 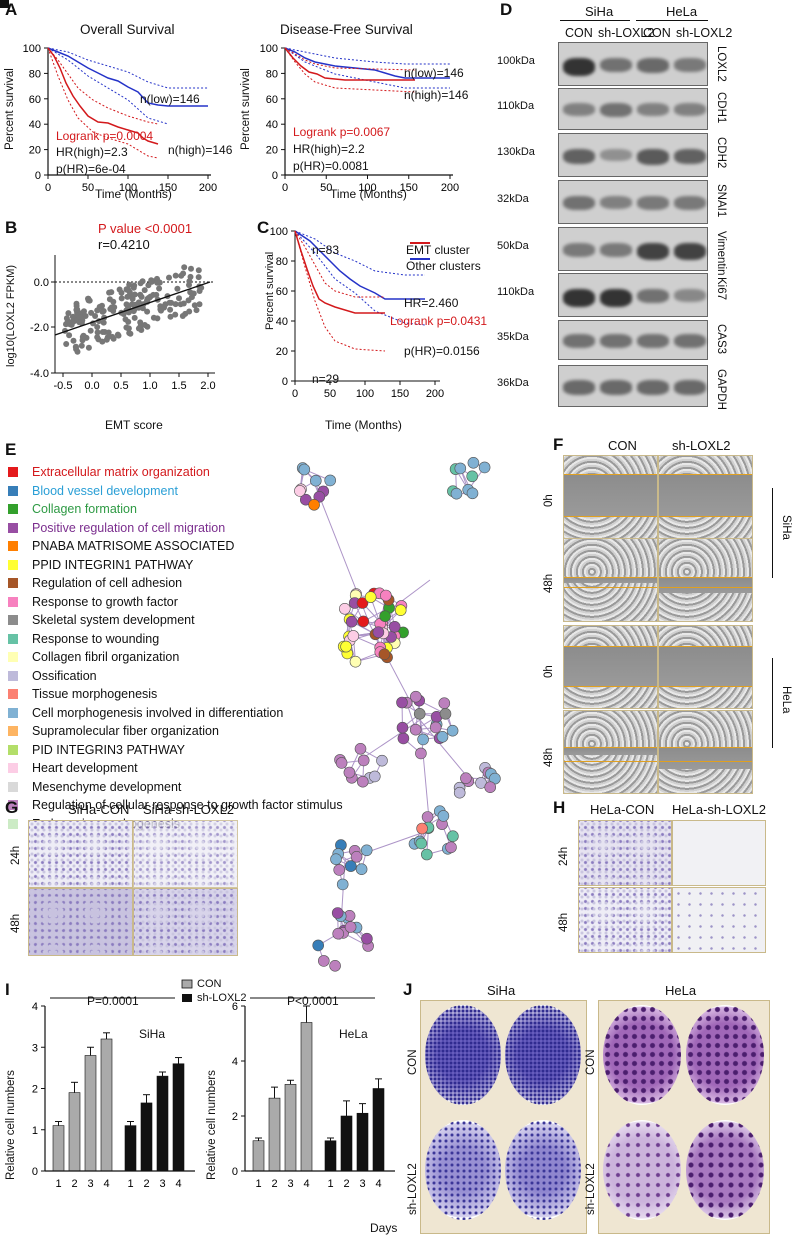 I want to click on legend-row: Collagen formation, so click(x=72, y=509).